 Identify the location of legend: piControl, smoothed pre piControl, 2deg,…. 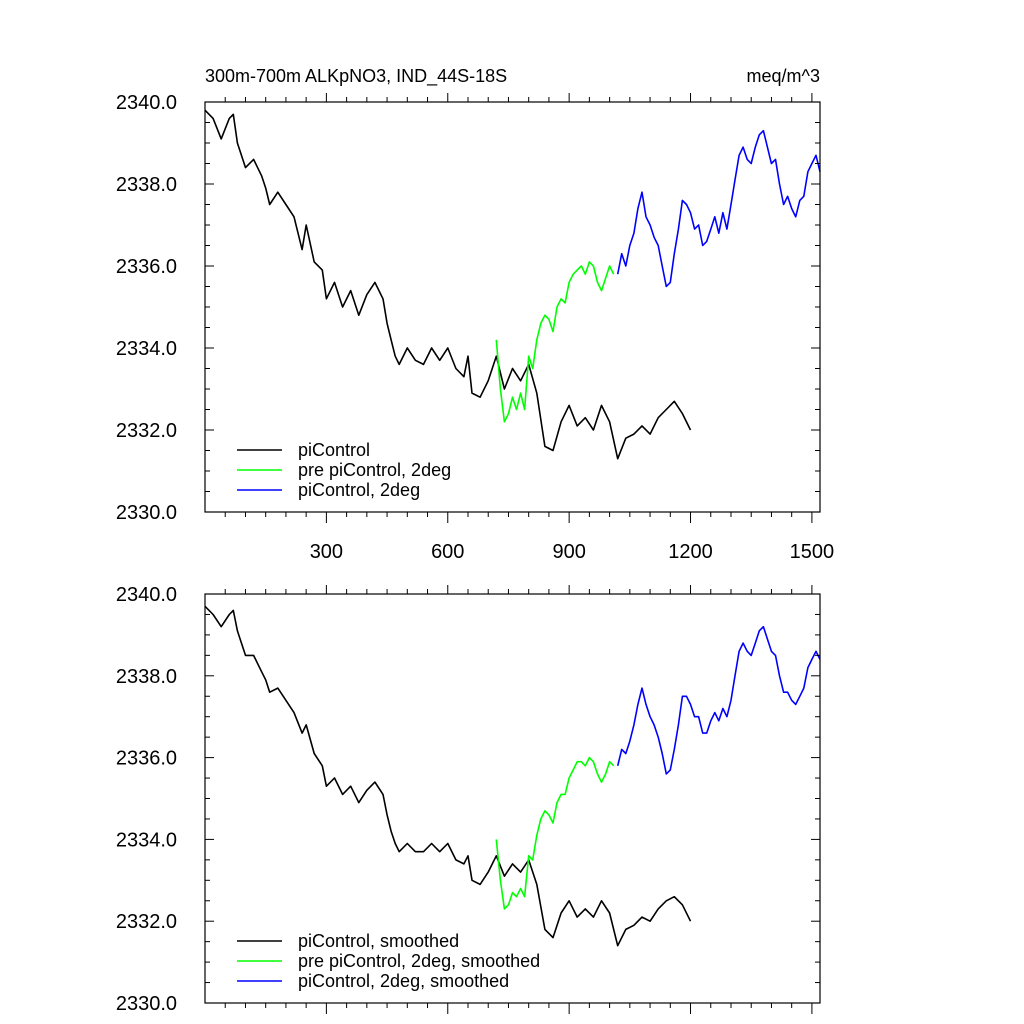
(388, 961).